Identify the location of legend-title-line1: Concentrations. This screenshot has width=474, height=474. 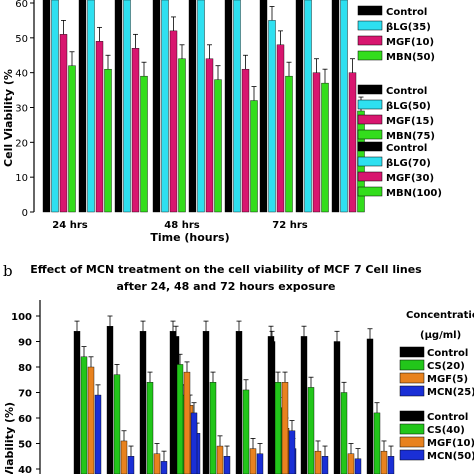
(440, 315).